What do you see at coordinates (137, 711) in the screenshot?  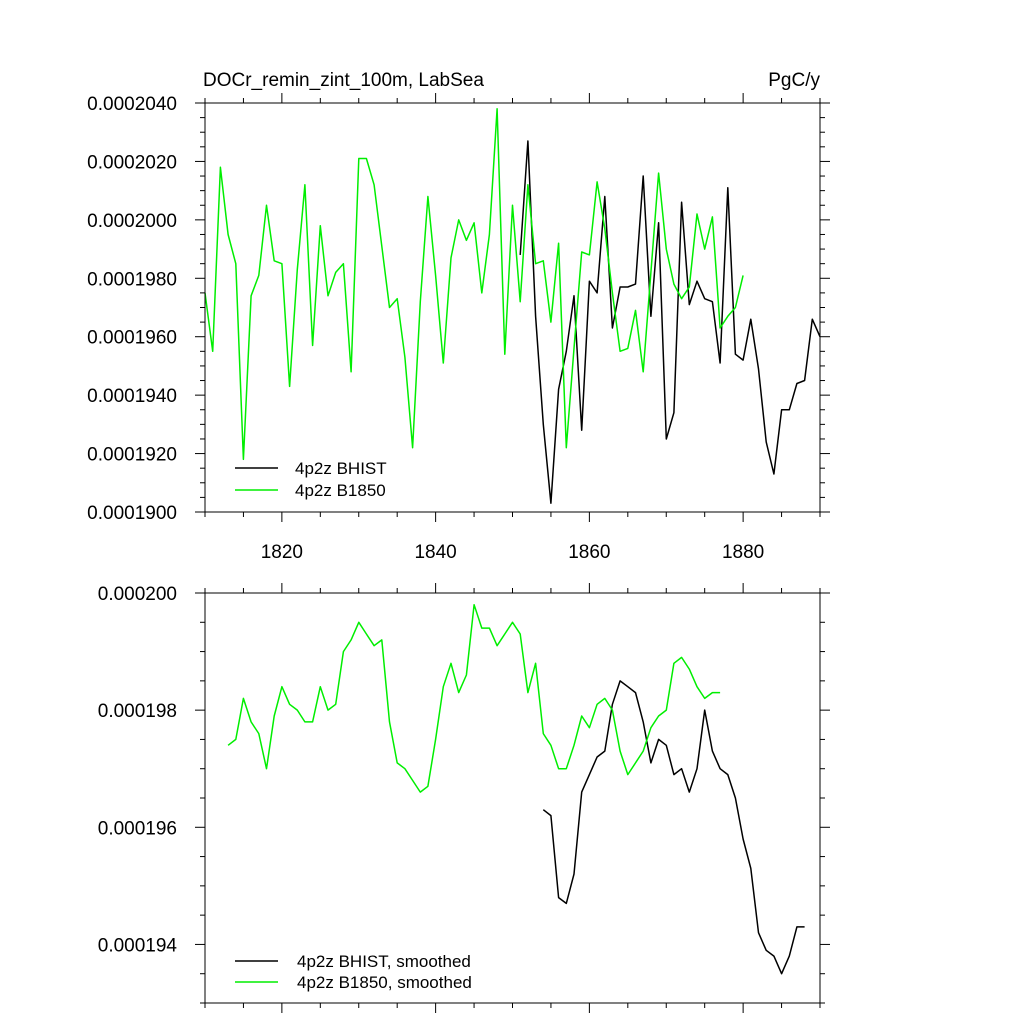 I see `bottom-y-tick-label: 0.000198` at bounding box center [137, 711].